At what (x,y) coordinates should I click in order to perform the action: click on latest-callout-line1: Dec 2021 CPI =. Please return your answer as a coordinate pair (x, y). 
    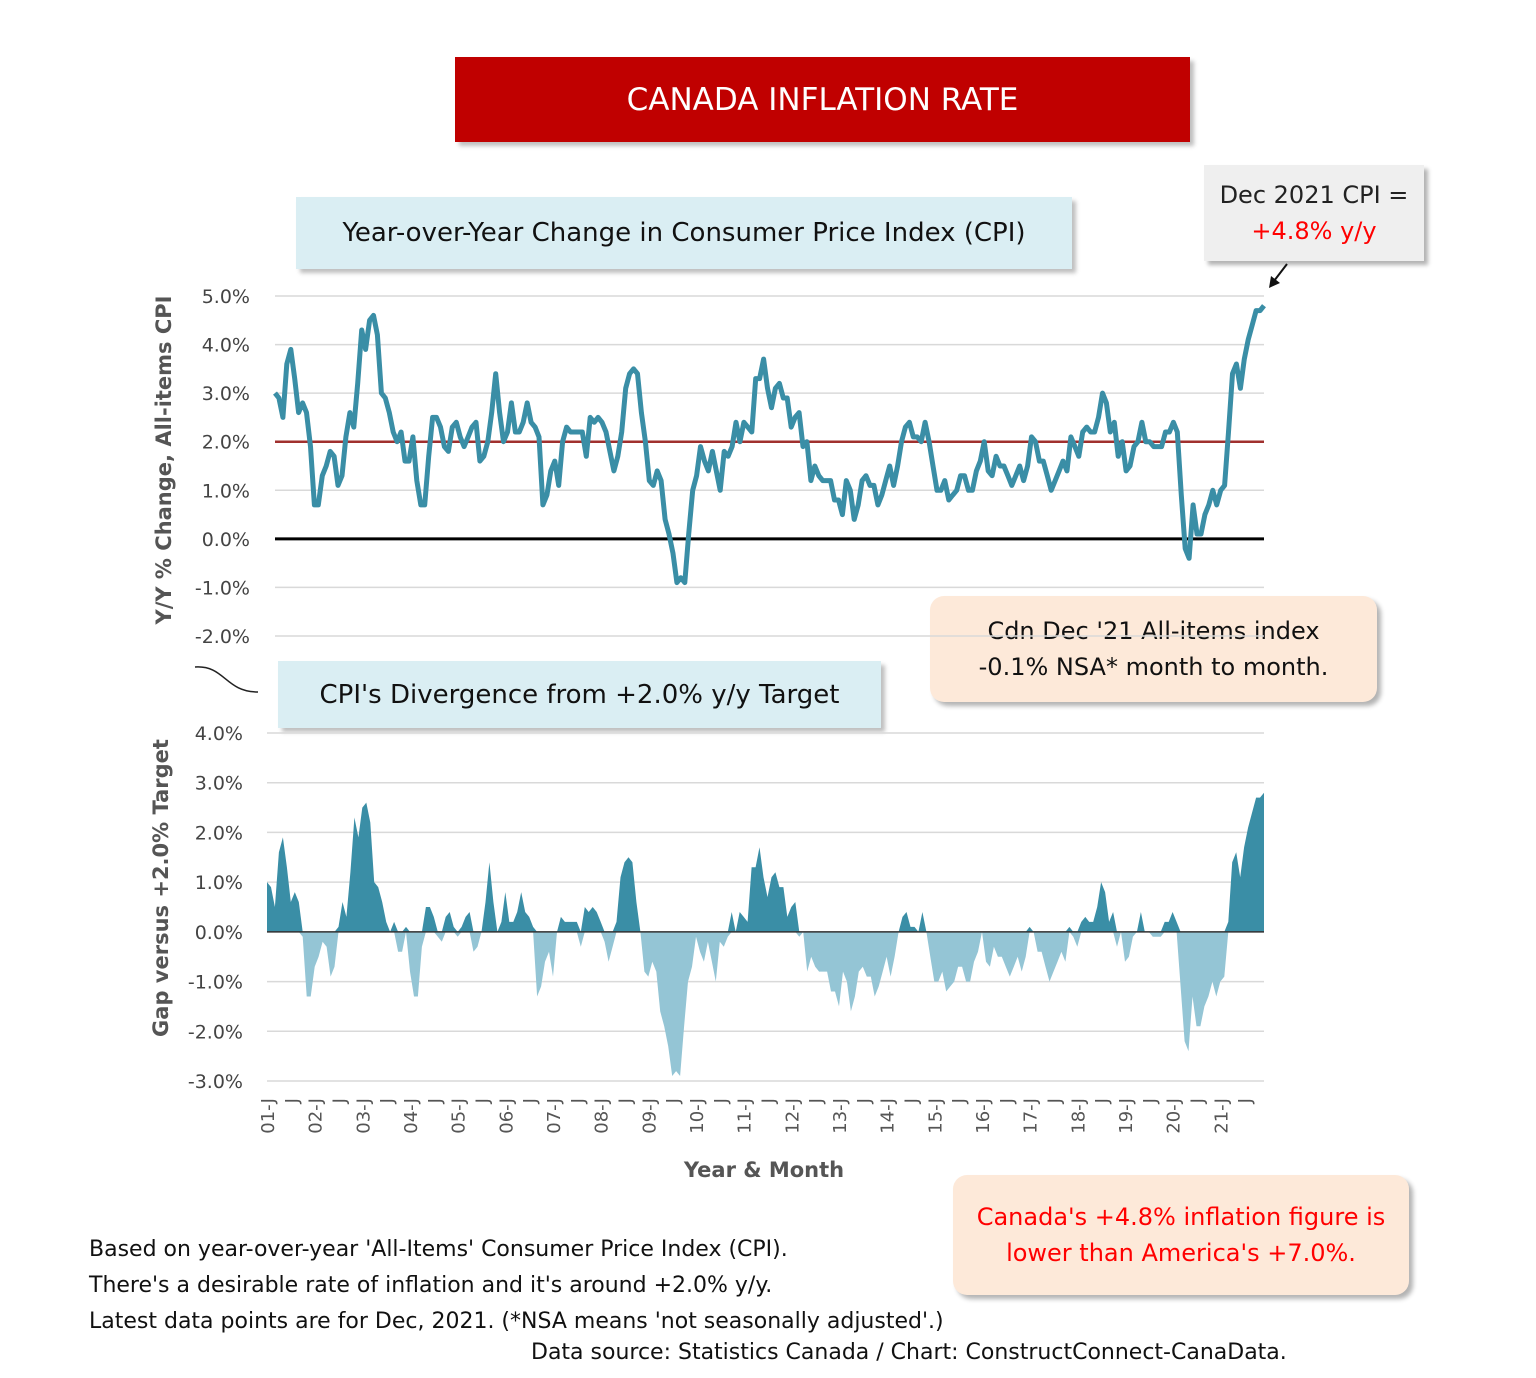
    Looking at the image, I should click on (1314, 195).